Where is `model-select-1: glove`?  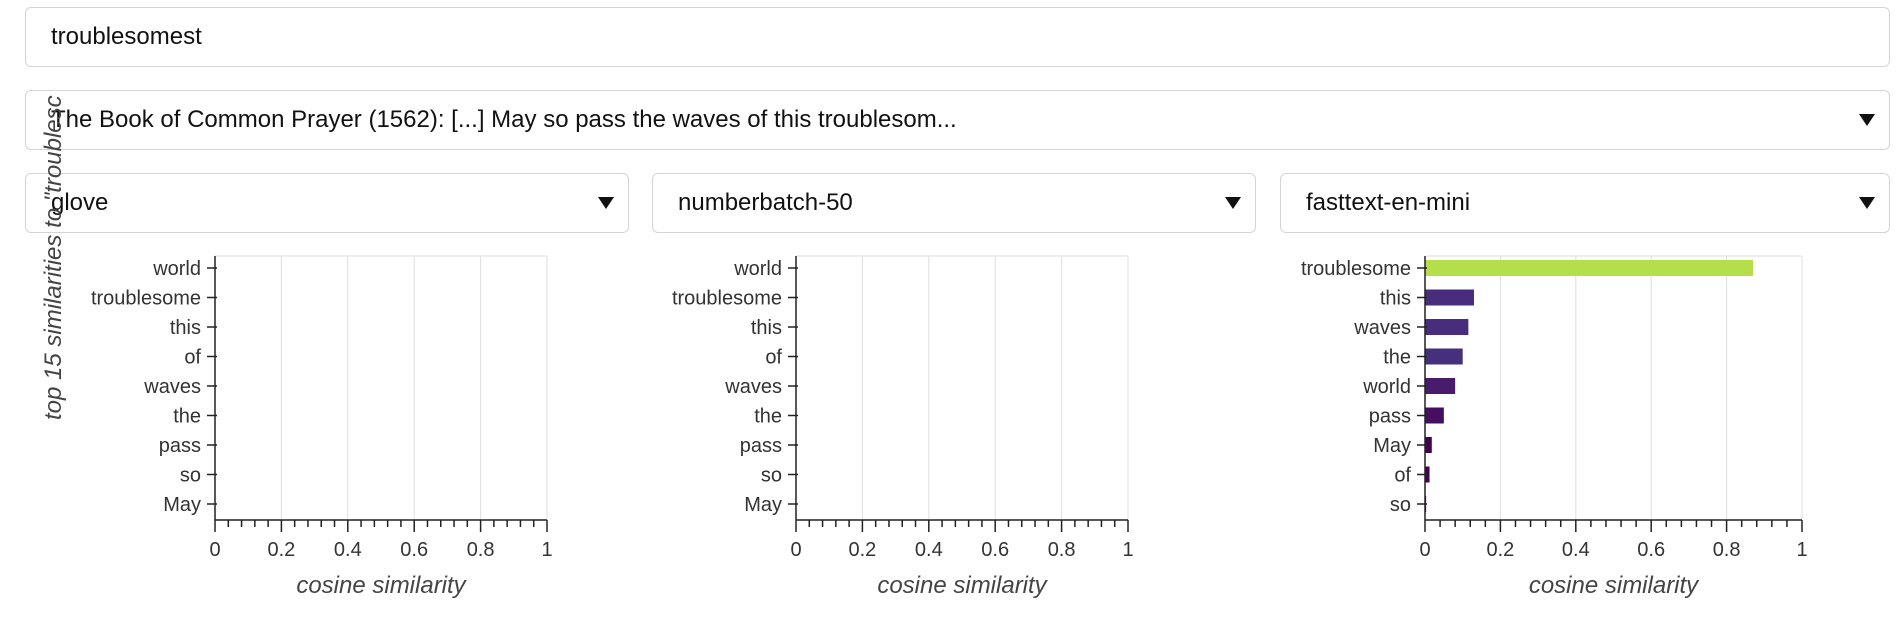 model-select-1: glove is located at coordinates (327, 203).